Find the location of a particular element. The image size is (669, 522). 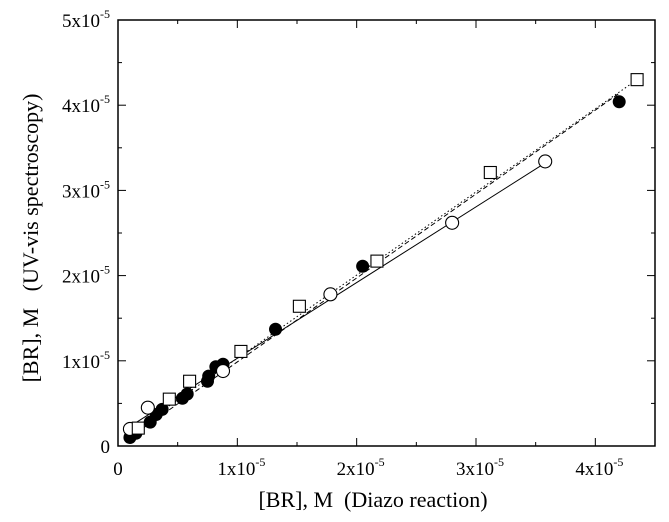

y-tick-label: 1x10⁻⁵ is located at coordinates (86, 360).